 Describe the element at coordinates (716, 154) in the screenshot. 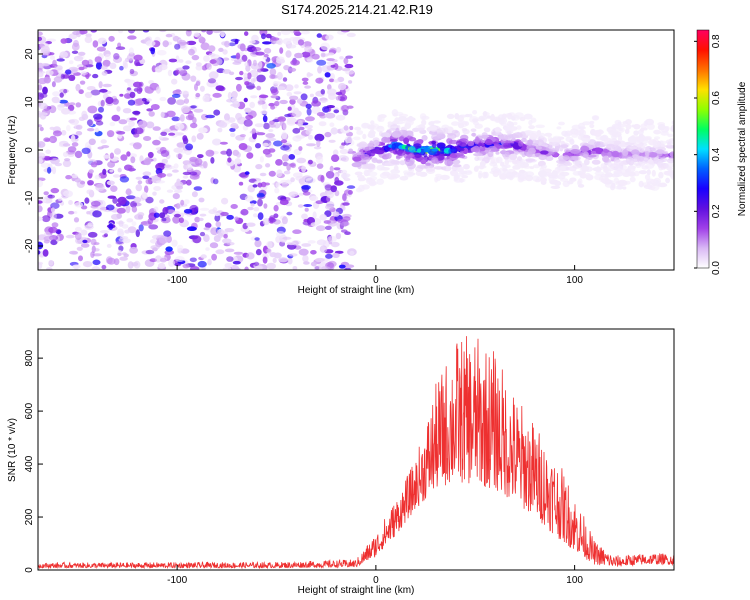

I see `colorbar-tick-label: 0.4` at that location.